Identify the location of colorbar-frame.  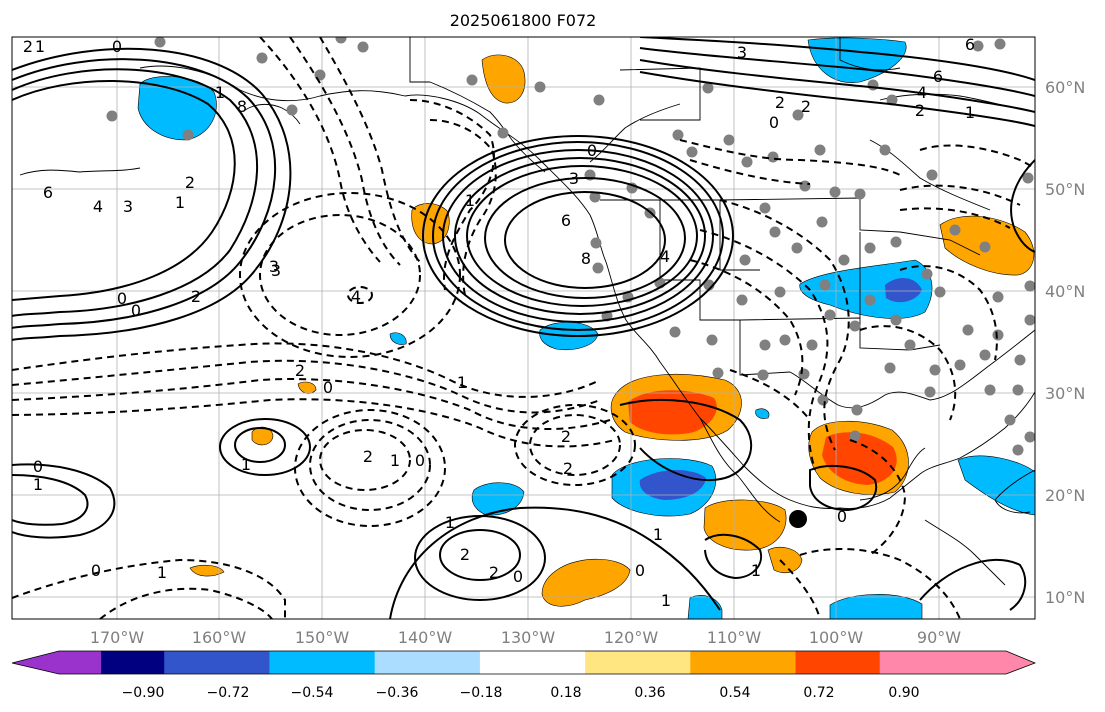
(524, 662).